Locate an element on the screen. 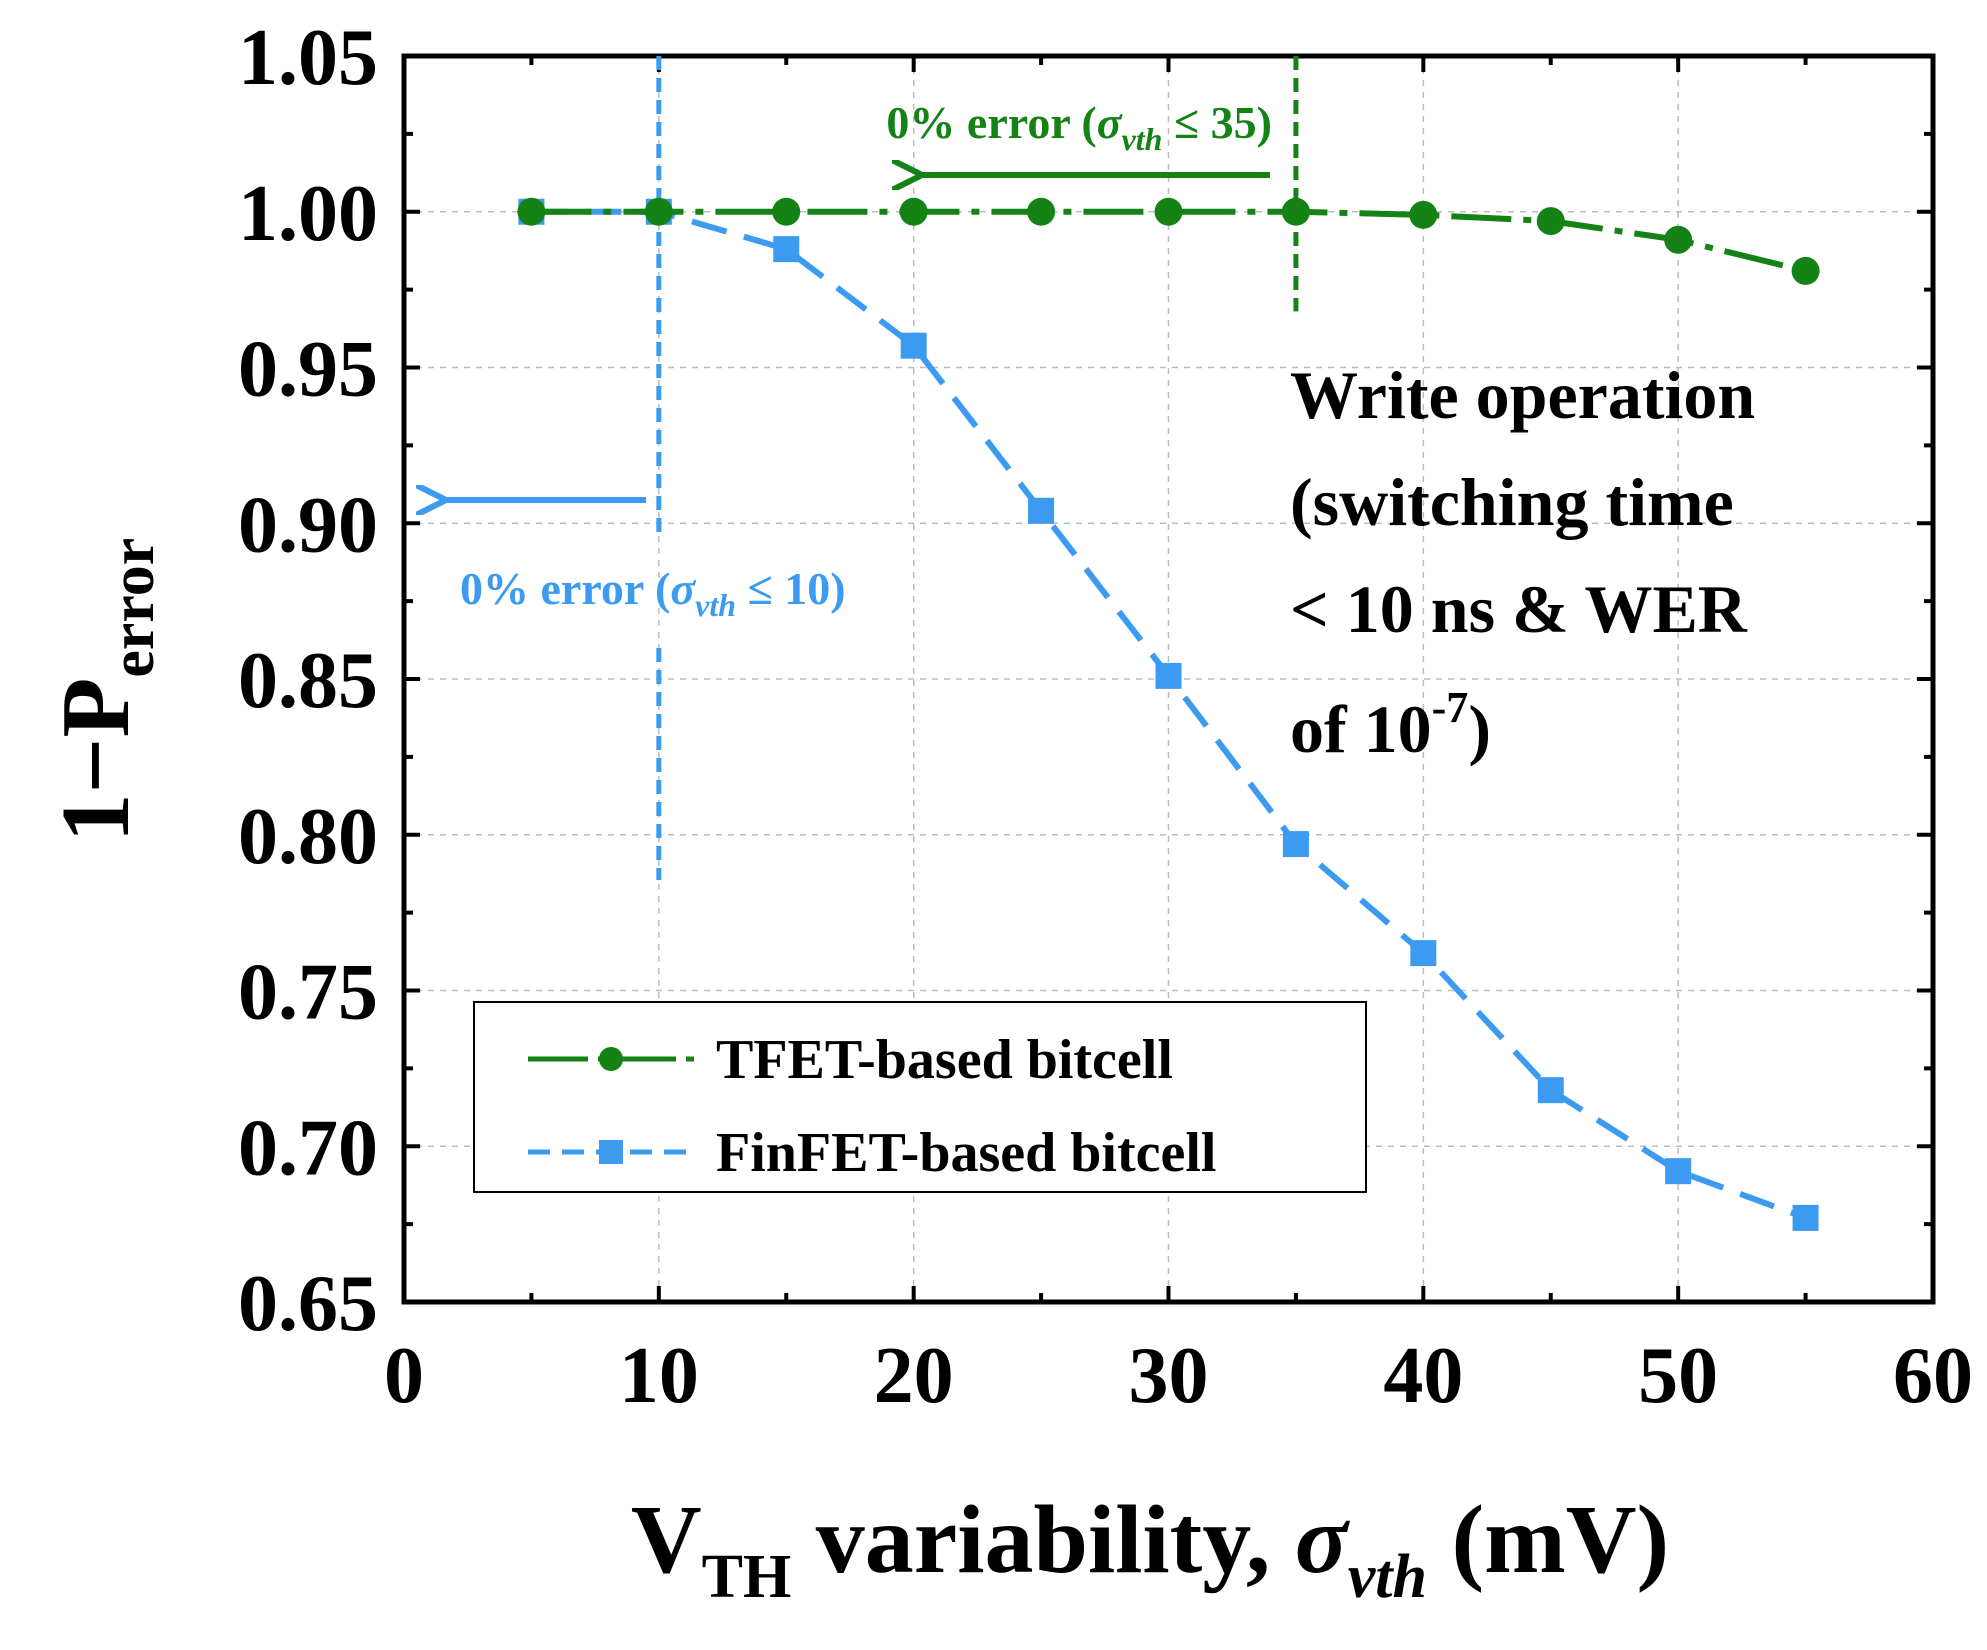 This screenshot has width=1987, height=1650. x-axis-title: VTH variability, σvth (mV) is located at coordinates (1150, 1548).